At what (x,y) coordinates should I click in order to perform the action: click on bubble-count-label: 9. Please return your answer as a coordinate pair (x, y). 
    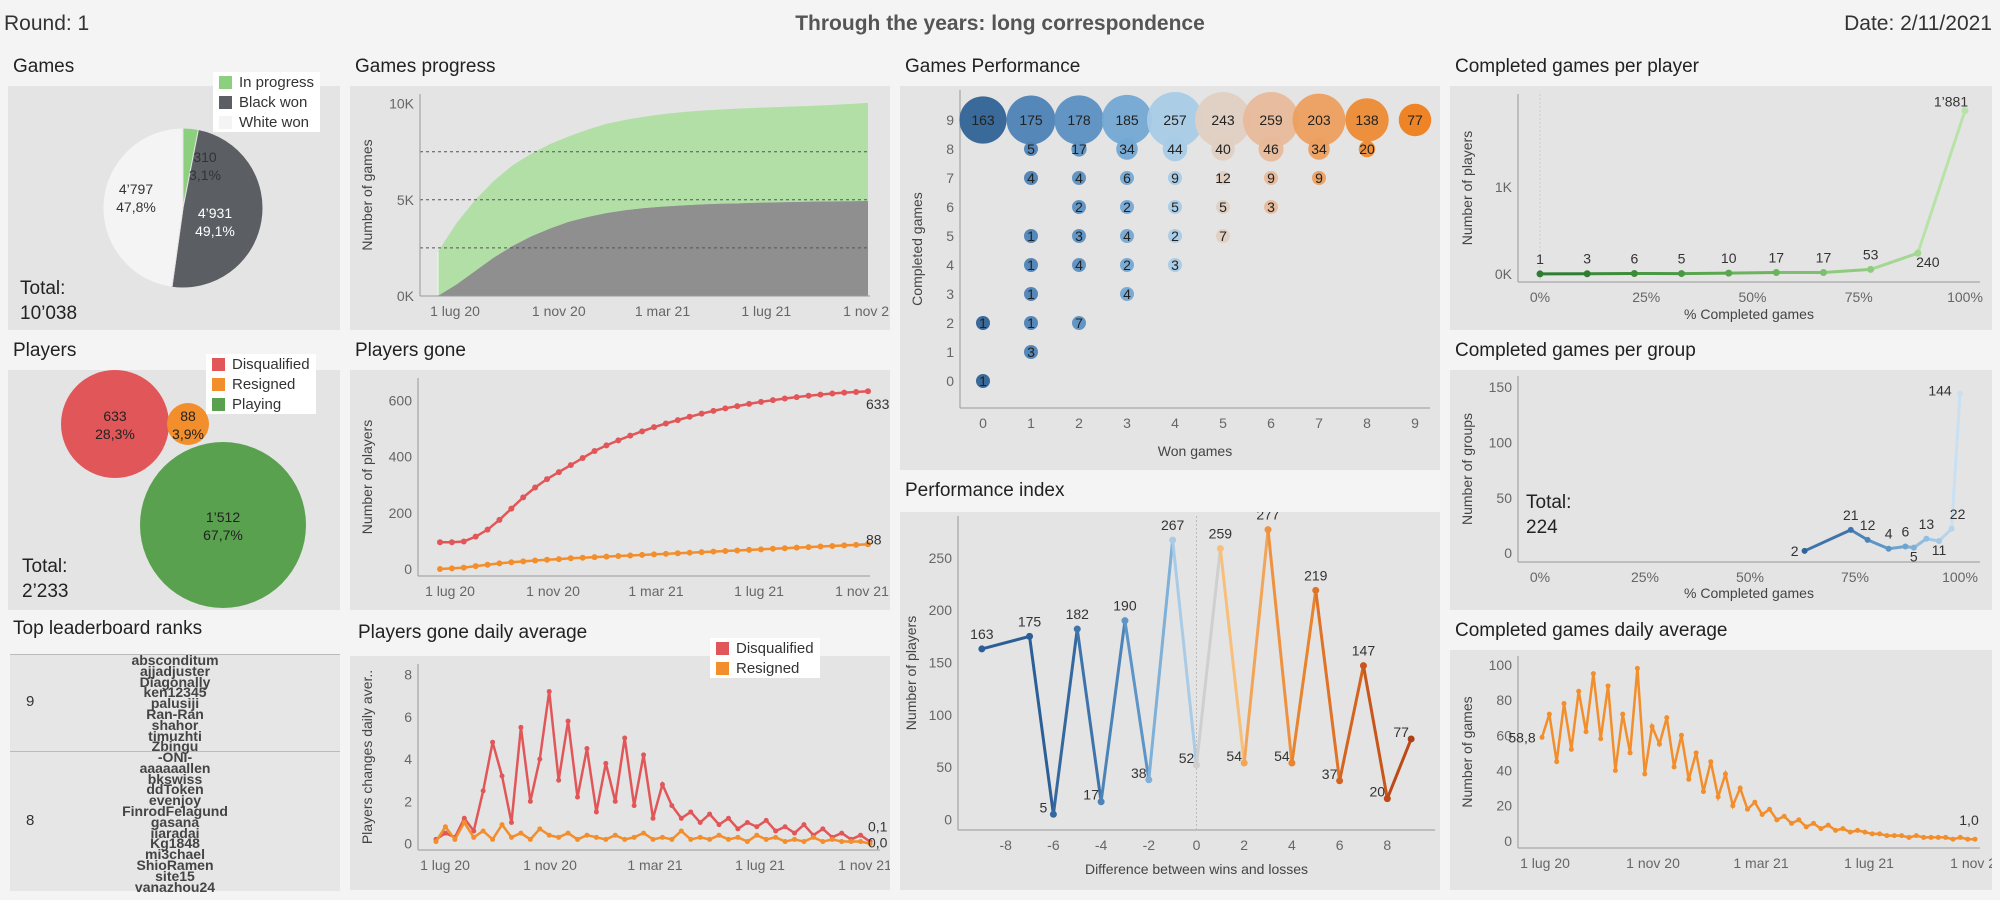
    Looking at the image, I should click on (1271, 178).